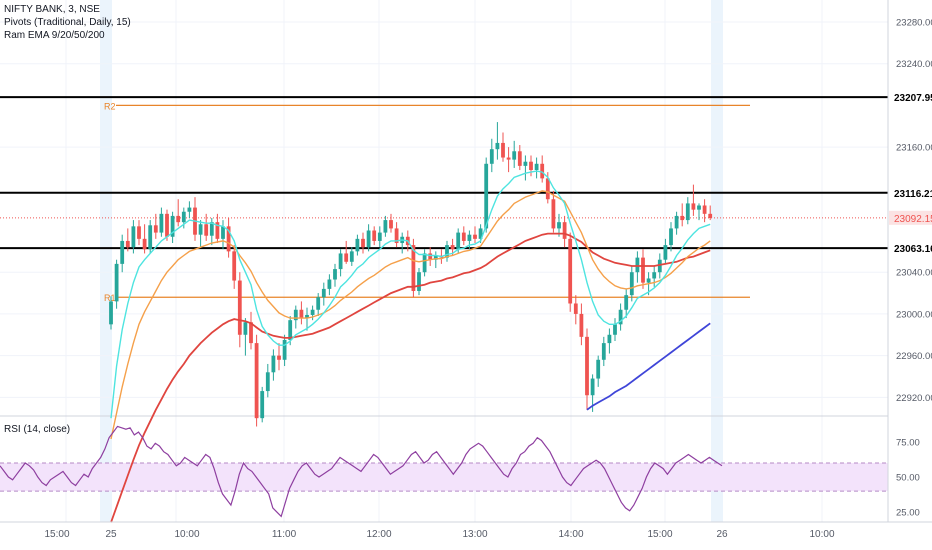 Image resolution: width=932 pixels, height=550 pixels. I want to click on level-label: 23207.95, so click(913, 98).